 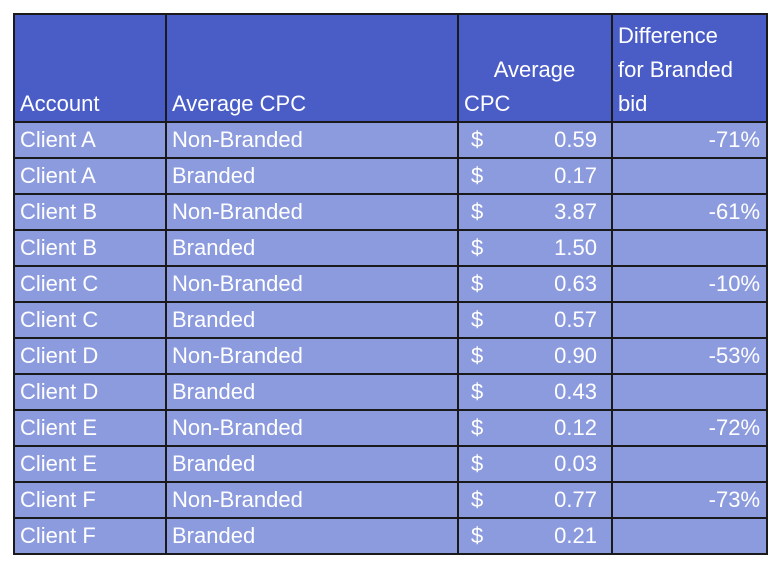 I want to click on cell-branded-difference: -73%, so click(x=689, y=500).